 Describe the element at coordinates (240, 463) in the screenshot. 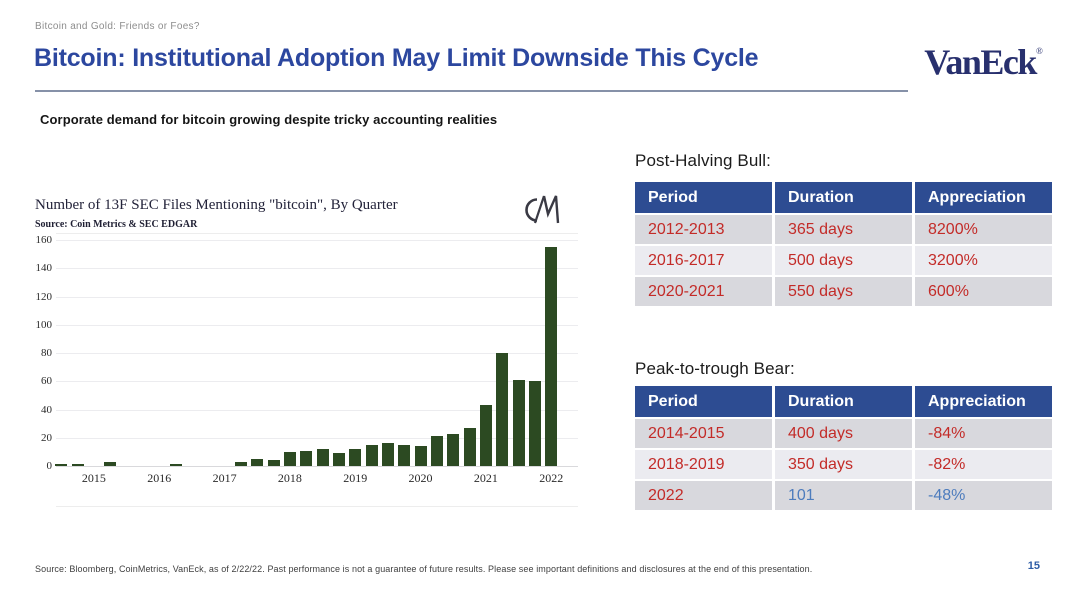

I see `bar-2017-q2` at that location.